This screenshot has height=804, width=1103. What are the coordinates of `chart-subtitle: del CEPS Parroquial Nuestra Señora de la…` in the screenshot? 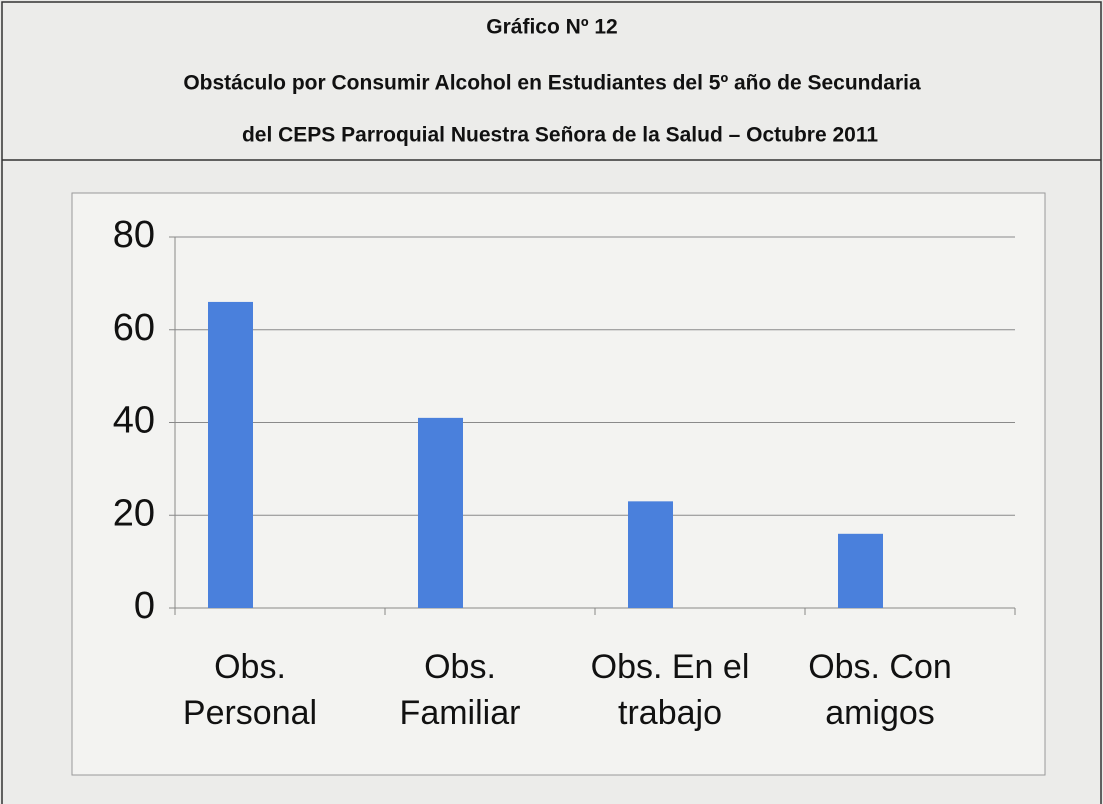 It's located at (560, 135).